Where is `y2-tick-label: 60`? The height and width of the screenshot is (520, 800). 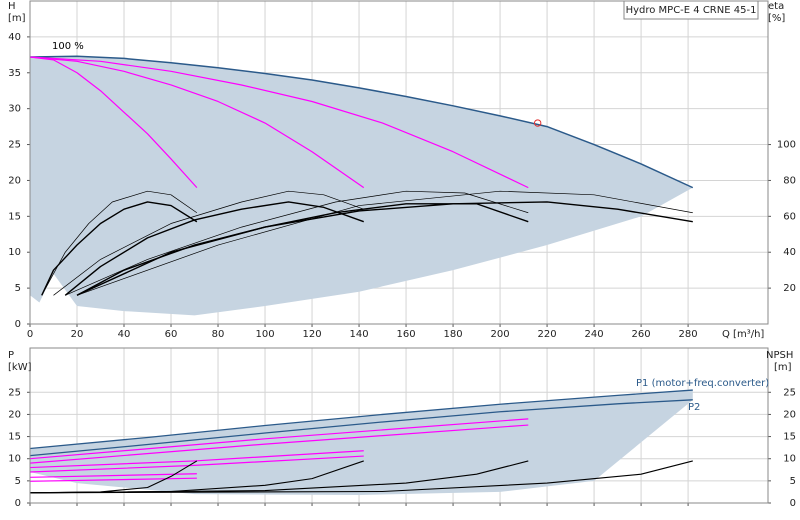
y2-tick-label: 60 is located at coordinates (789, 216).